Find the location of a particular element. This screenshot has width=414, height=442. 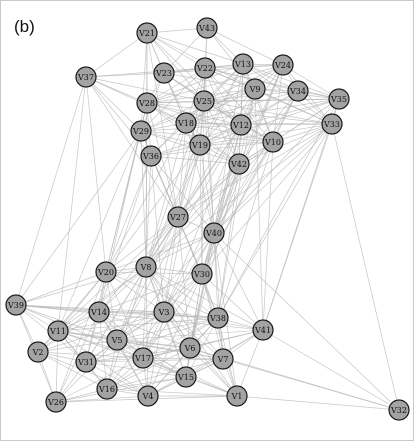

edge-V43-V9 is located at coordinates (231, 58).